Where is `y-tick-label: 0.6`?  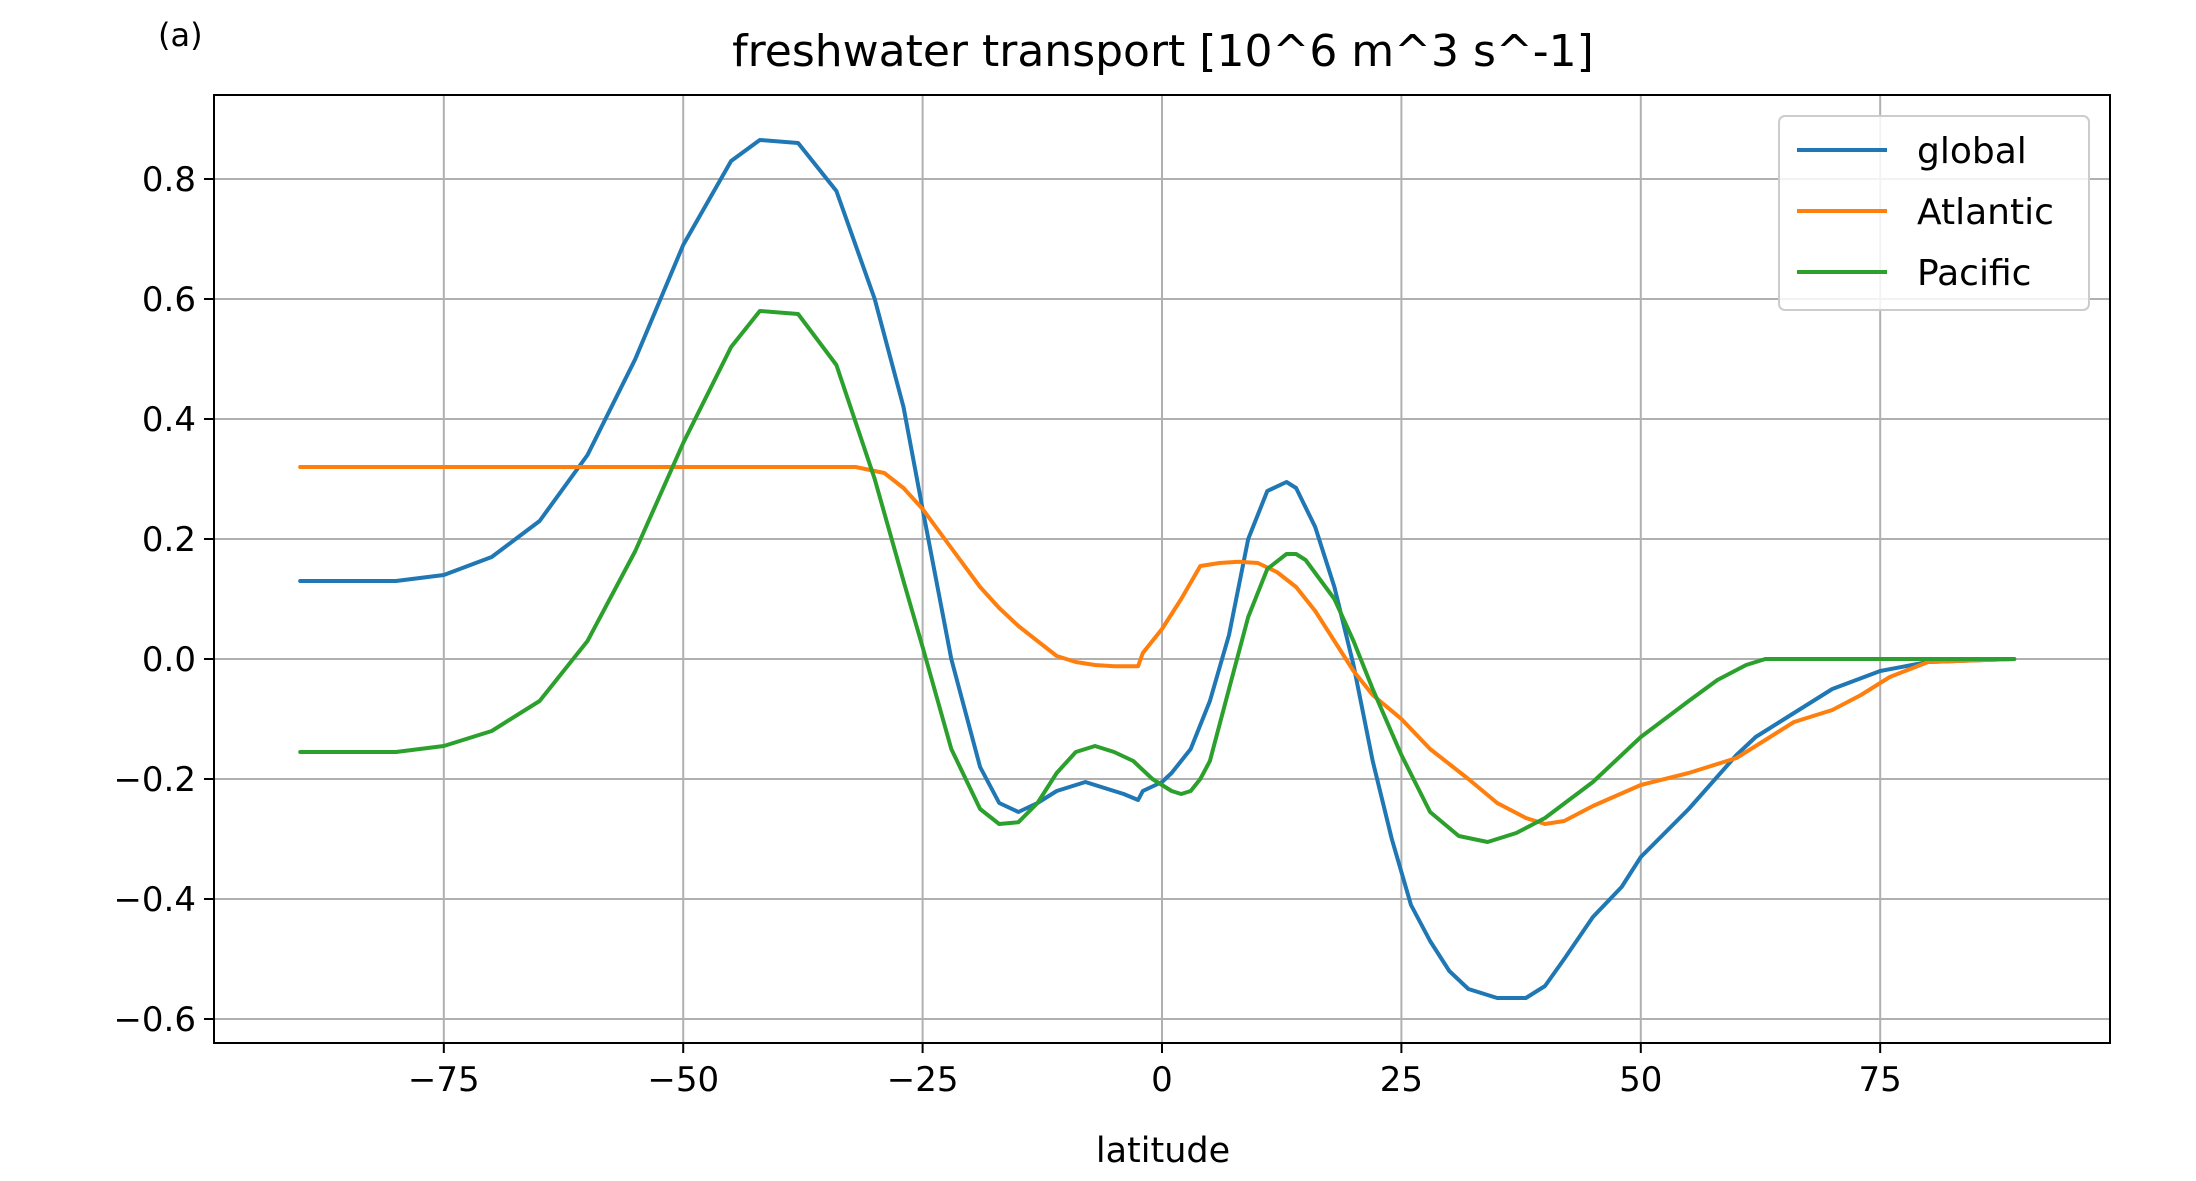 y-tick-label: 0.6 is located at coordinates (169, 300).